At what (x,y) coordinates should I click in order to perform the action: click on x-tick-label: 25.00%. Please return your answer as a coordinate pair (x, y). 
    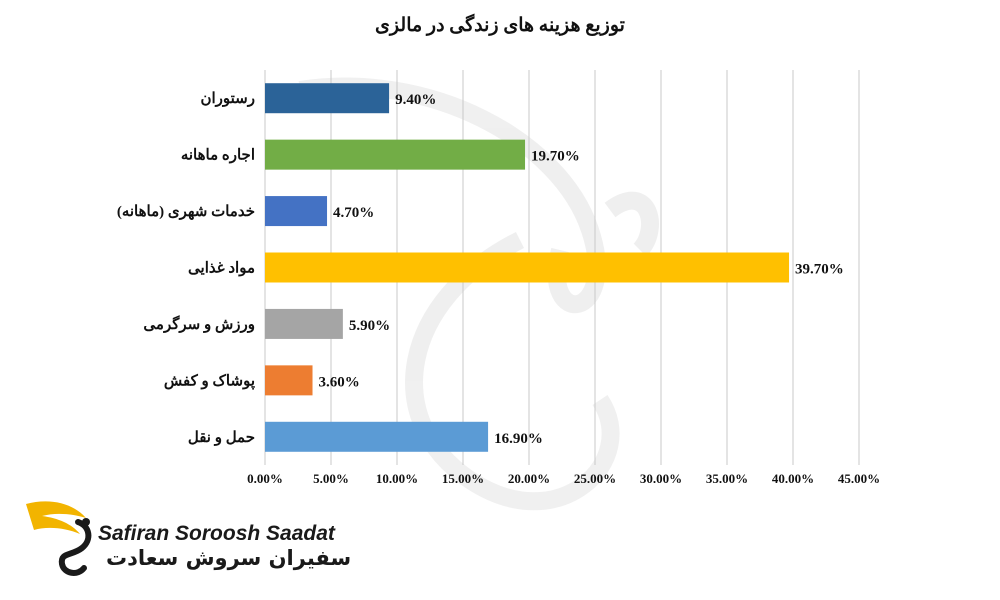
    Looking at the image, I should click on (595, 478).